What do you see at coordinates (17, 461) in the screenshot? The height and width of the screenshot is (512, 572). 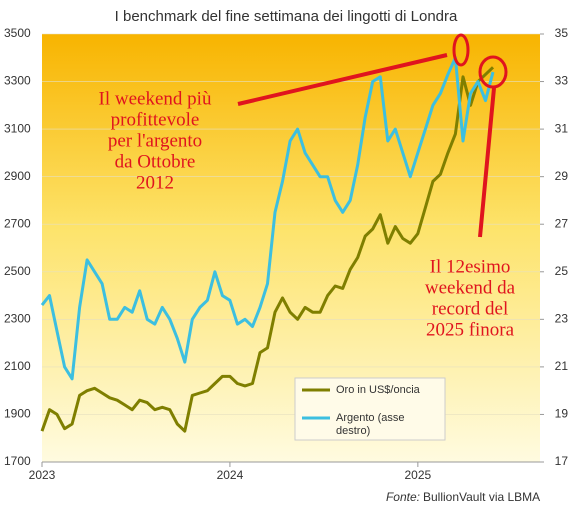 I see `y-tick-label: 1700` at bounding box center [17, 461].